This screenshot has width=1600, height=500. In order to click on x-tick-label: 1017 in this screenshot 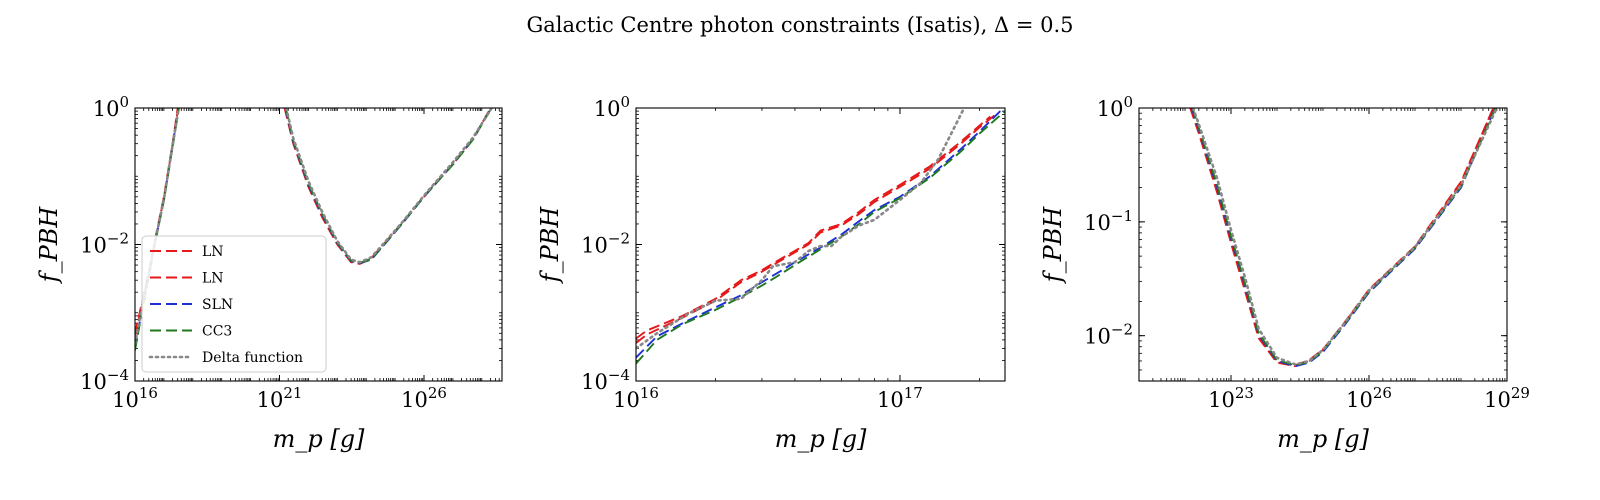, I will do `click(900, 398)`.